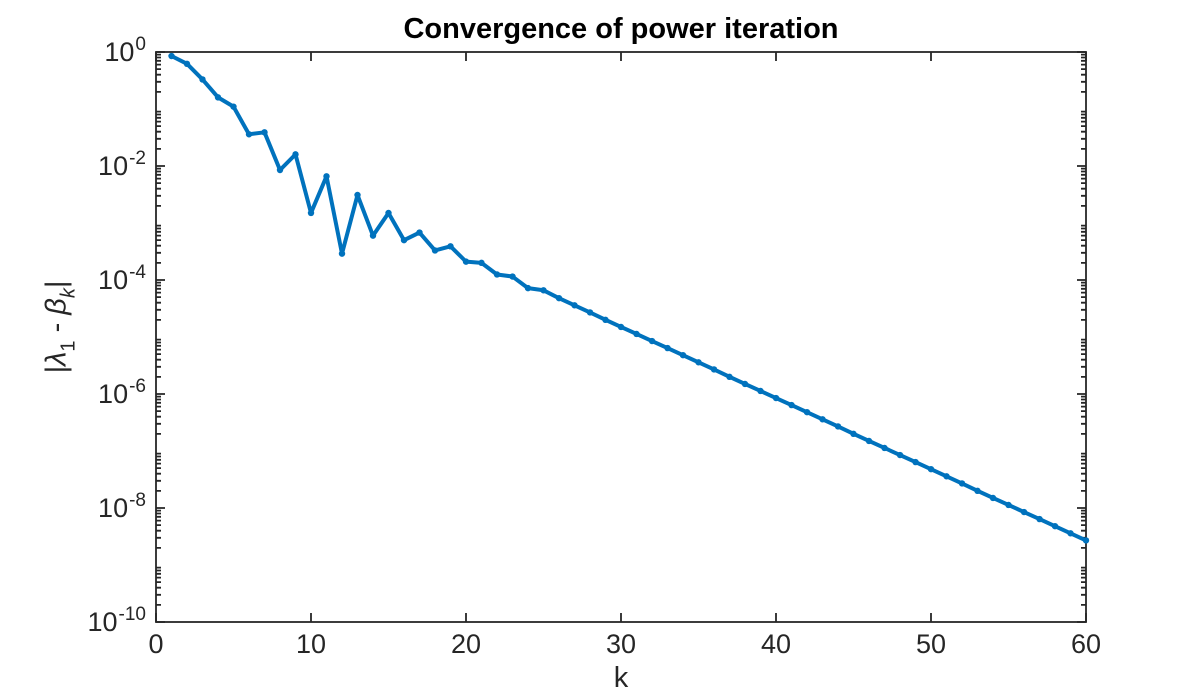 Image resolution: width=1200 pixels, height=700 pixels. Describe the element at coordinates (466, 644) in the screenshot. I see `x-tick-label: 20` at that location.